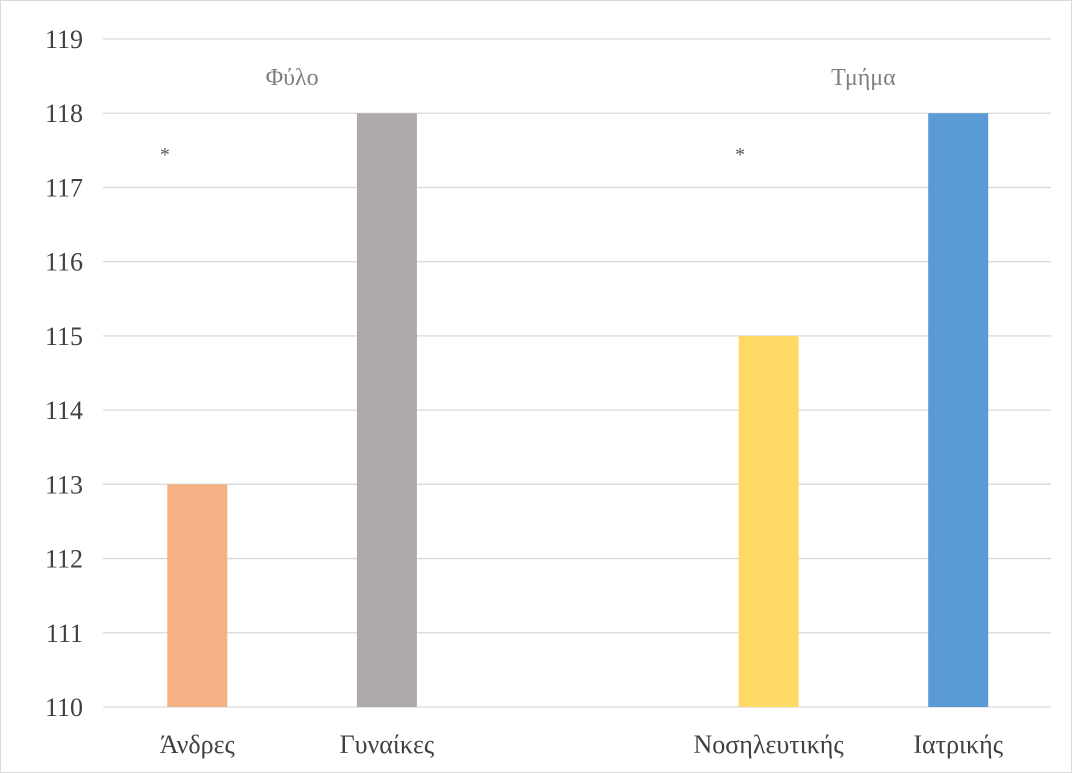 This screenshot has width=1072, height=773. I want to click on y-tick-label: 116, so click(64, 262).